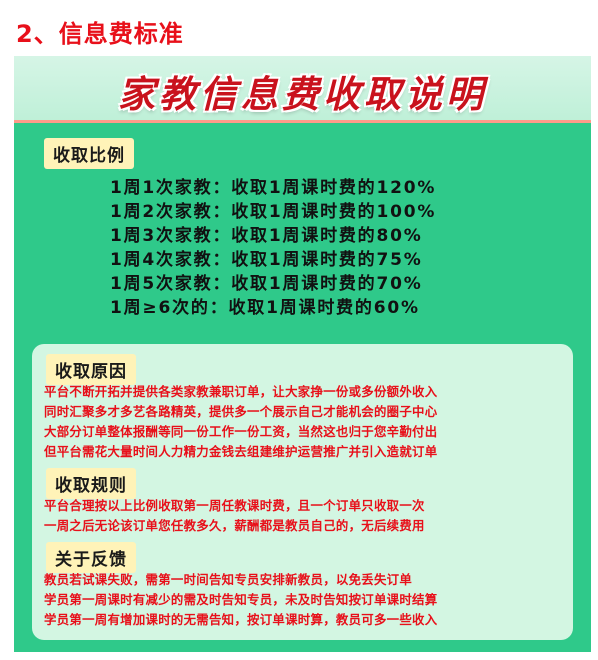 This screenshot has height=660, width=598. I want to click on banner-title: 家教信息费收取说明, so click(302, 94).